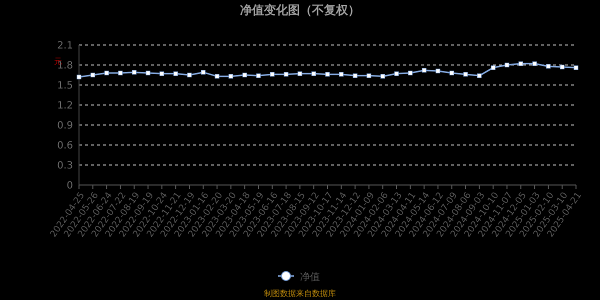 The image size is (600, 300). I want to click on y-tick-label: 0.6, so click(65, 146).